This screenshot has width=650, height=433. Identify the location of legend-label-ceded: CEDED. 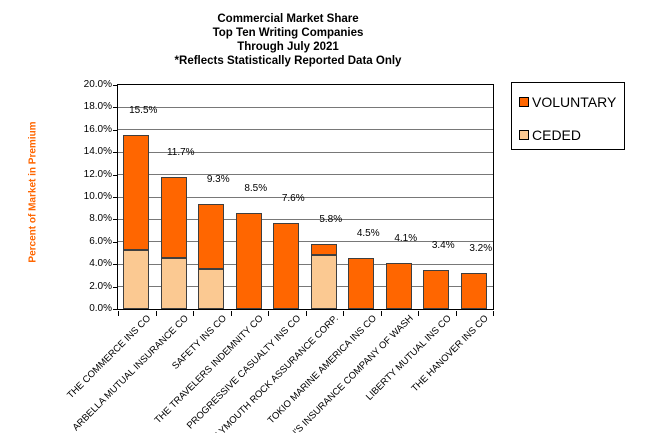
(557, 135).